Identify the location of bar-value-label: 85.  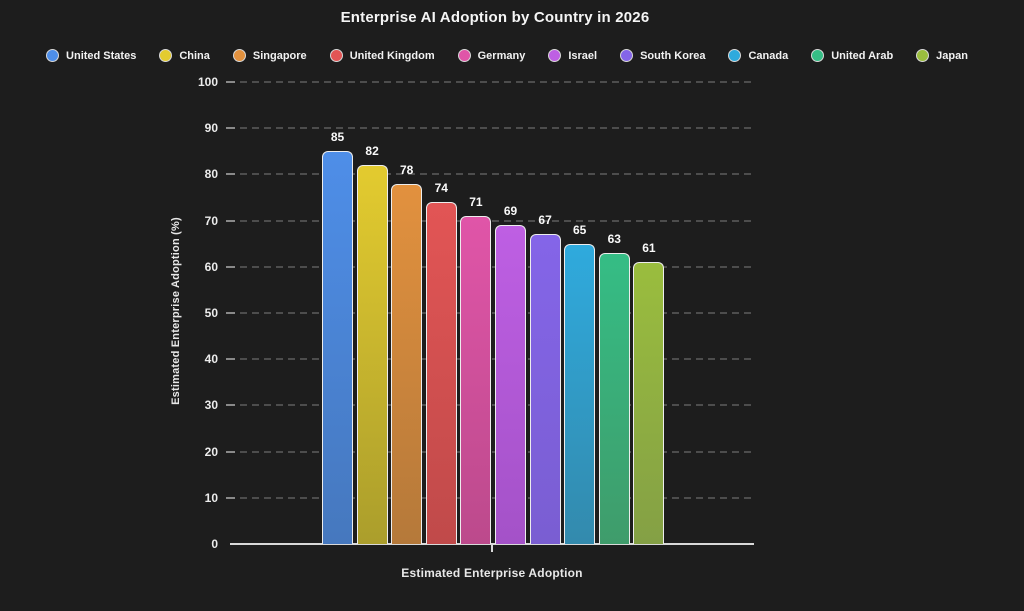
(337, 137).